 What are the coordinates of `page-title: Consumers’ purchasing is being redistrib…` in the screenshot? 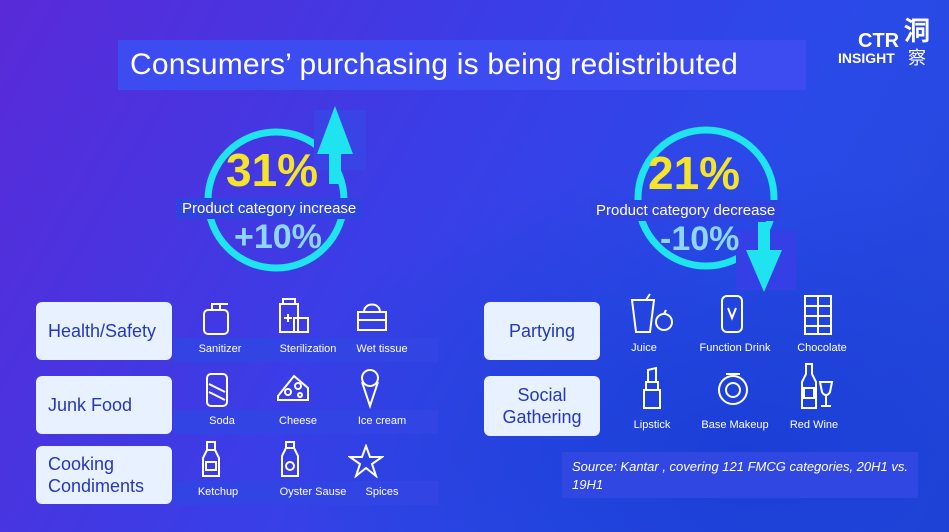 It's located at (462, 65).